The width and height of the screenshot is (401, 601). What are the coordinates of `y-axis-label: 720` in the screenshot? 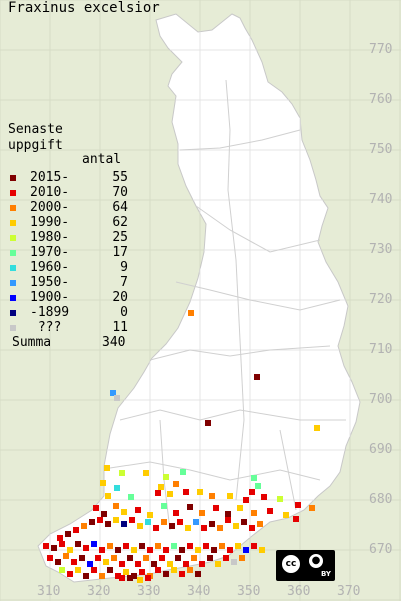 It's located at (381, 299).